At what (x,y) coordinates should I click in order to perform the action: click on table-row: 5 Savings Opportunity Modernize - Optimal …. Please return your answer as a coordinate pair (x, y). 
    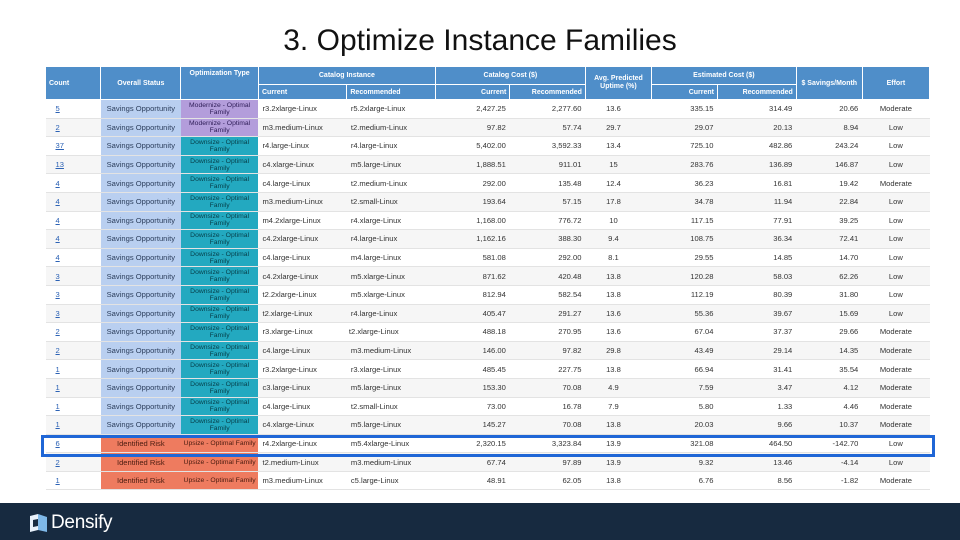
    Looking at the image, I should click on (487, 109).